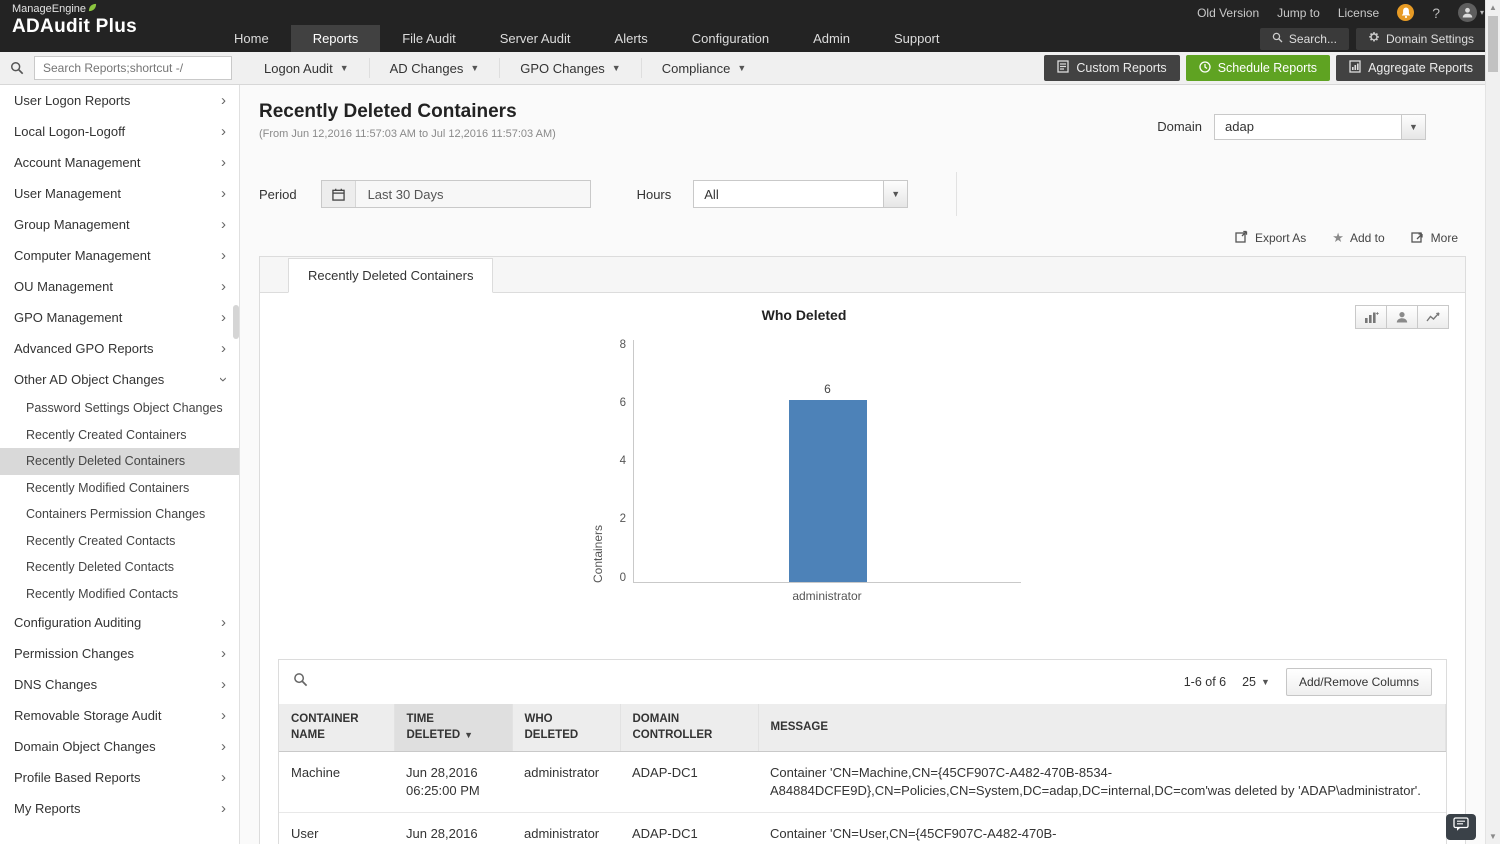 The image size is (1500, 844). I want to click on nav-admin: Admin, so click(831, 38).